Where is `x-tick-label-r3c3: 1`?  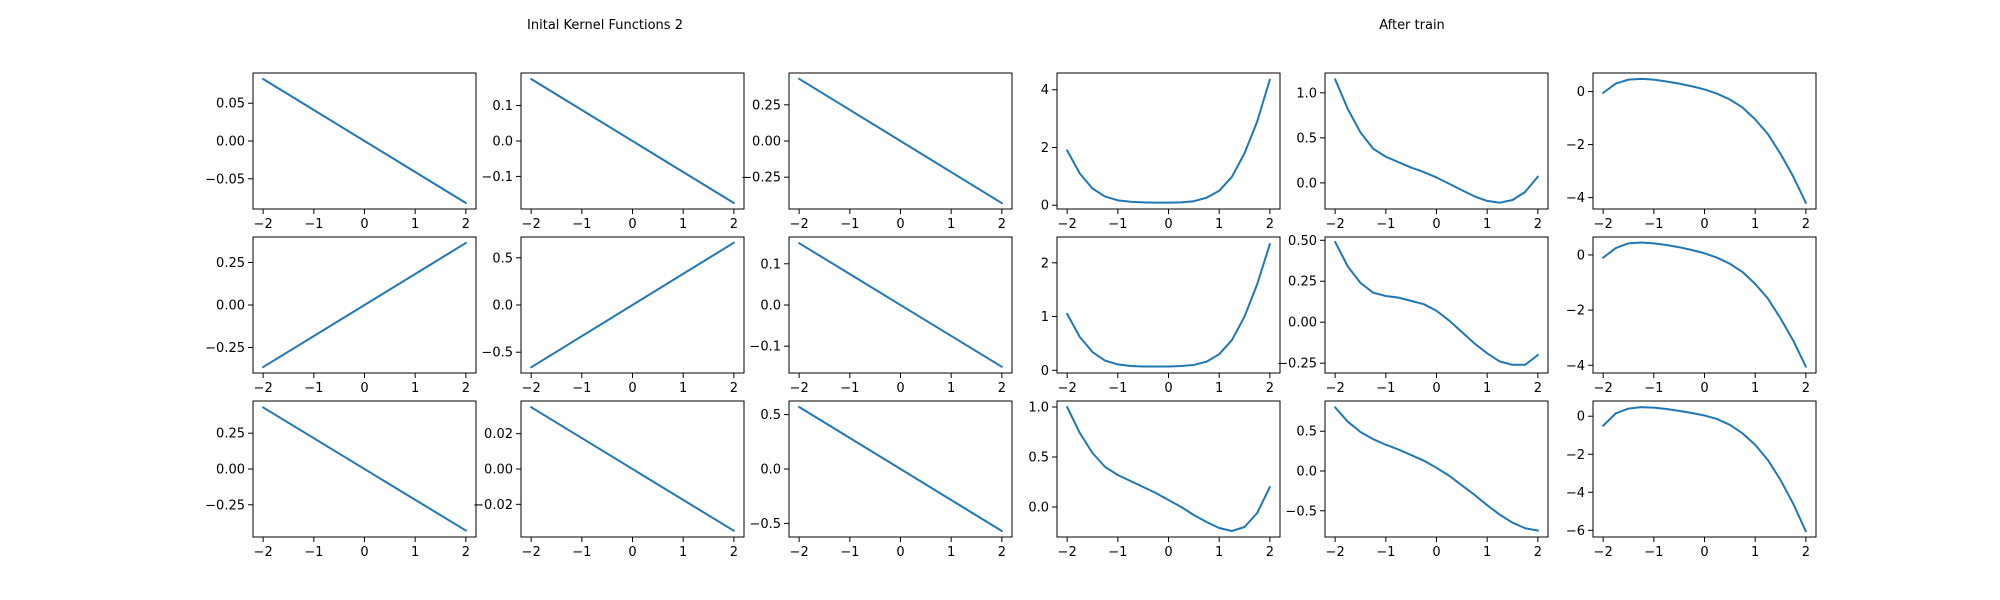
x-tick-label-r3c3: 1 is located at coordinates (951, 552).